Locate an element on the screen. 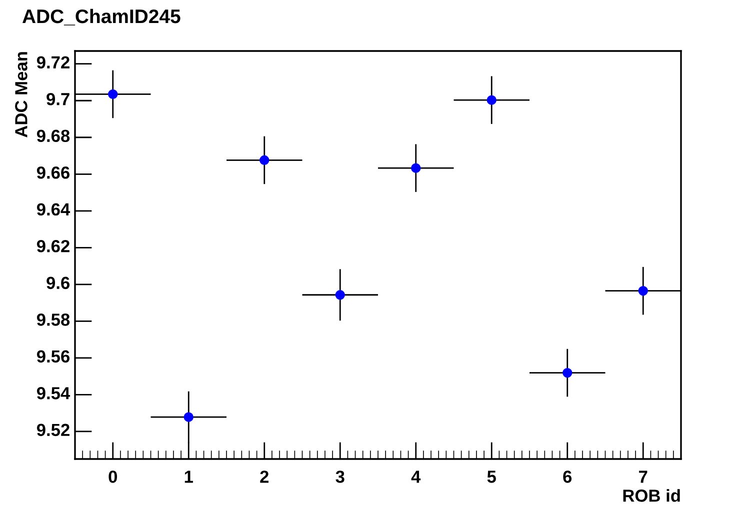 This screenshot has width=756, height=511. y-tick-label: 9.54 is located at coordinates (53, 393).